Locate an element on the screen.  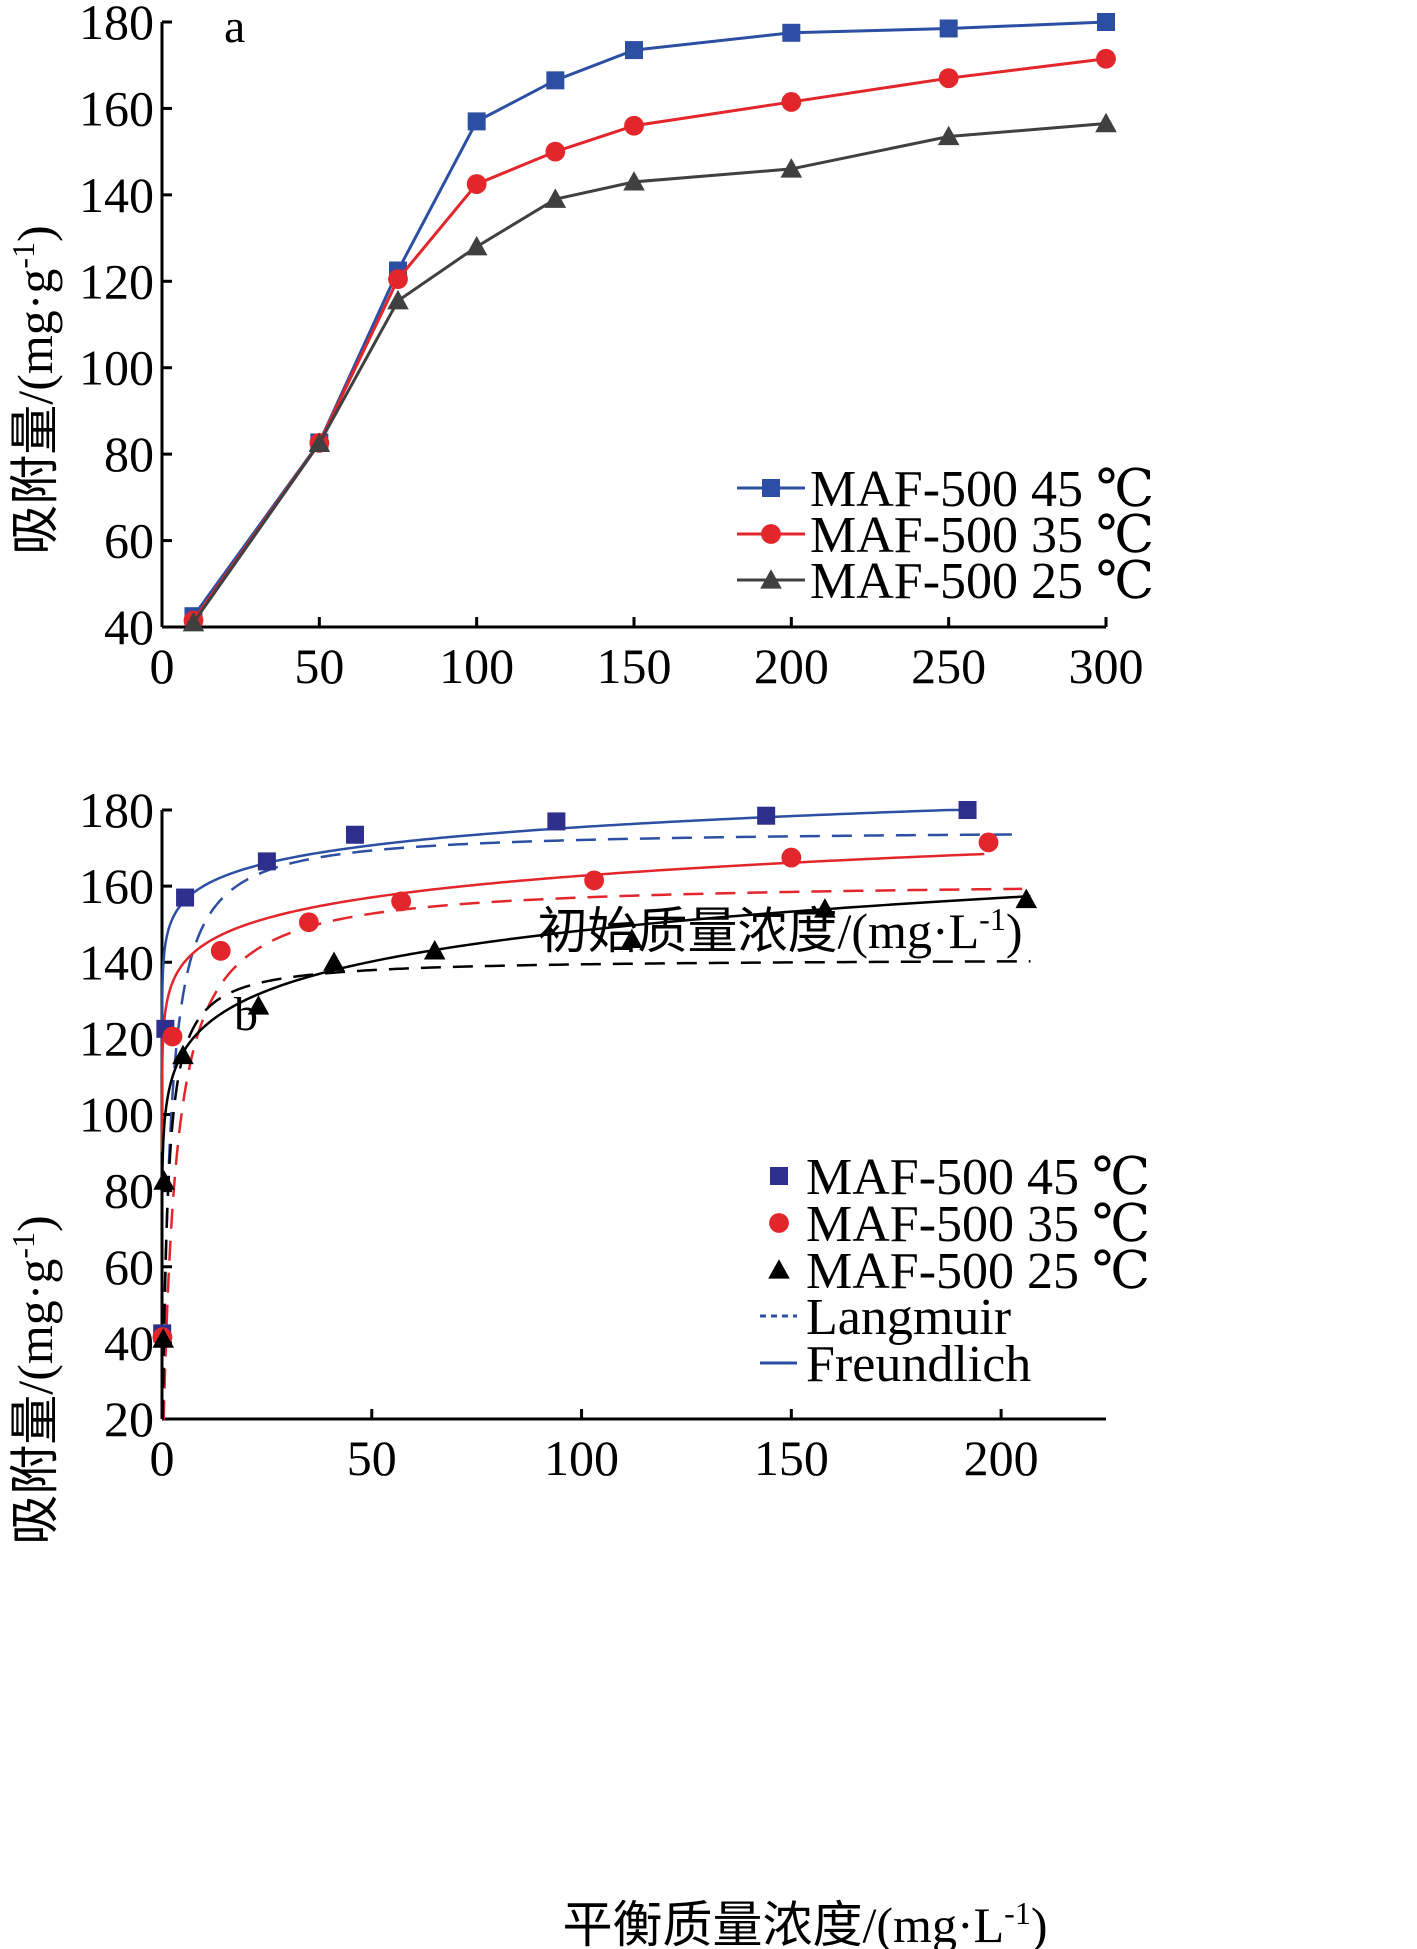
panel-b-legend-label: MAF-500 25 ℃ is located at coordinates (978, 1271).